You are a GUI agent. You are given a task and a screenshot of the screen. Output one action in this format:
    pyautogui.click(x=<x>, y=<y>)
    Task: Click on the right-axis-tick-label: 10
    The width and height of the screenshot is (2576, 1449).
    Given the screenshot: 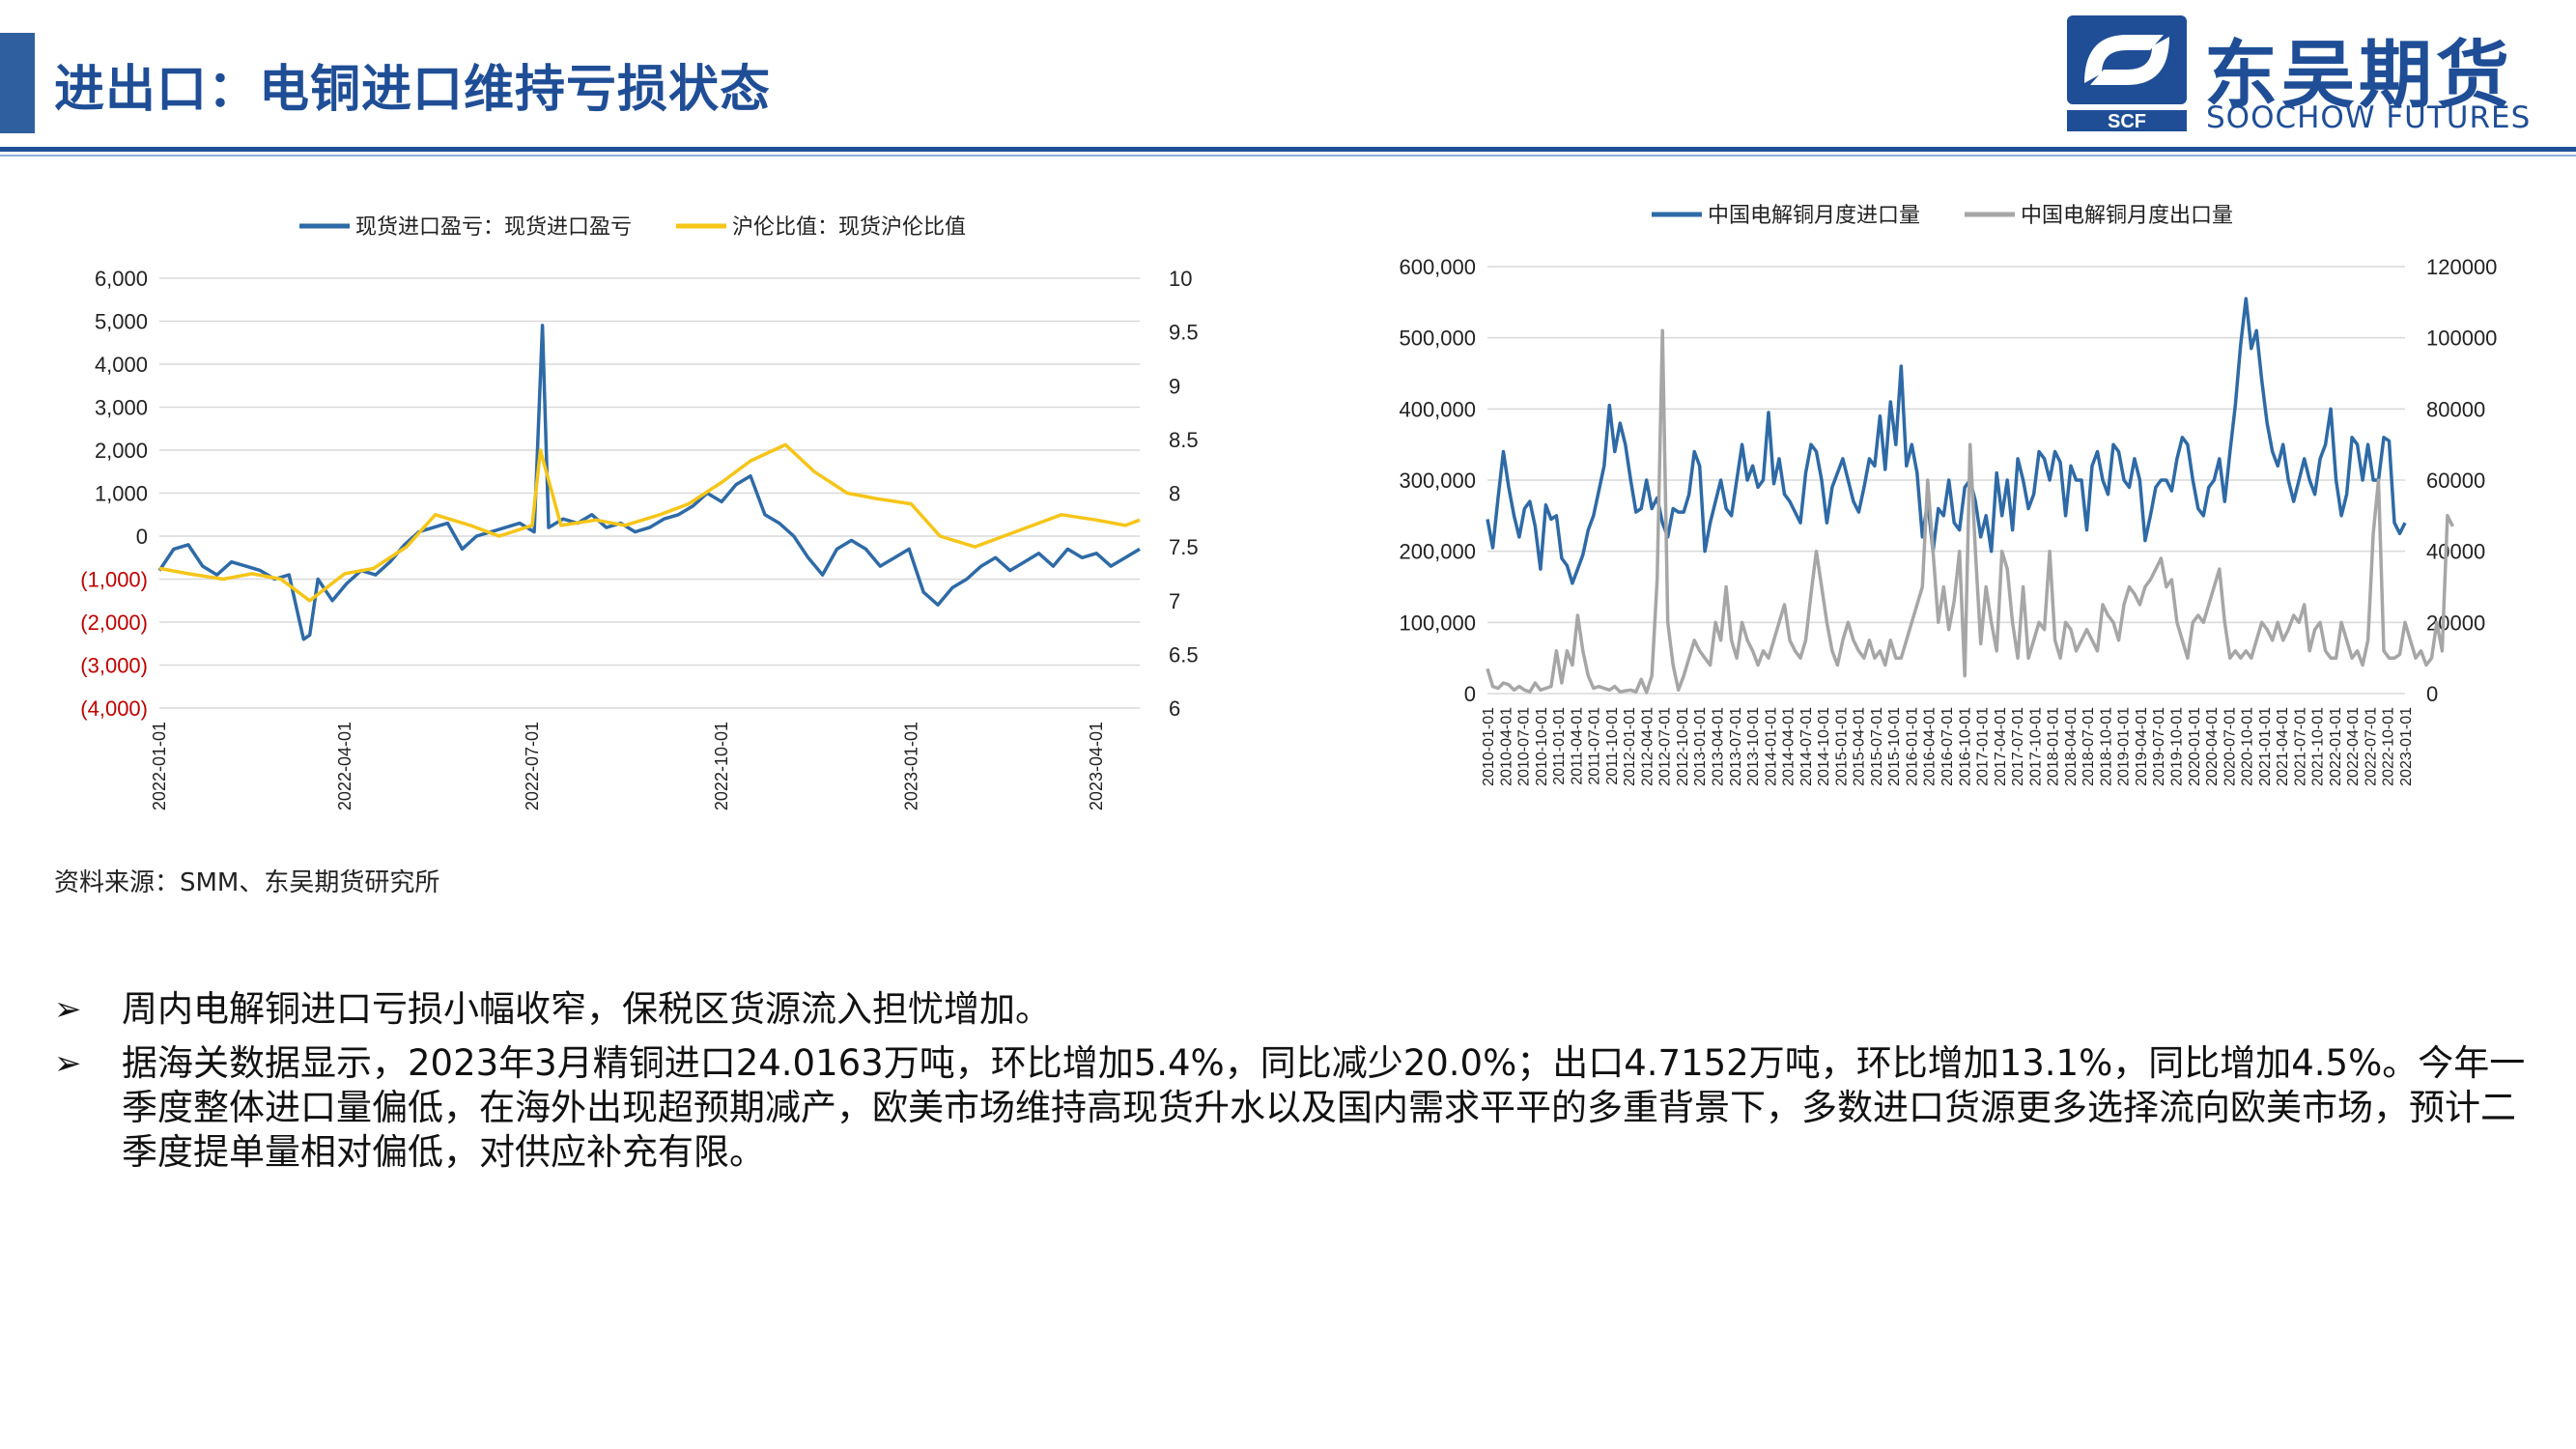 What is the action you would take?
    pyautogui.click(x=1180, y=279)
    